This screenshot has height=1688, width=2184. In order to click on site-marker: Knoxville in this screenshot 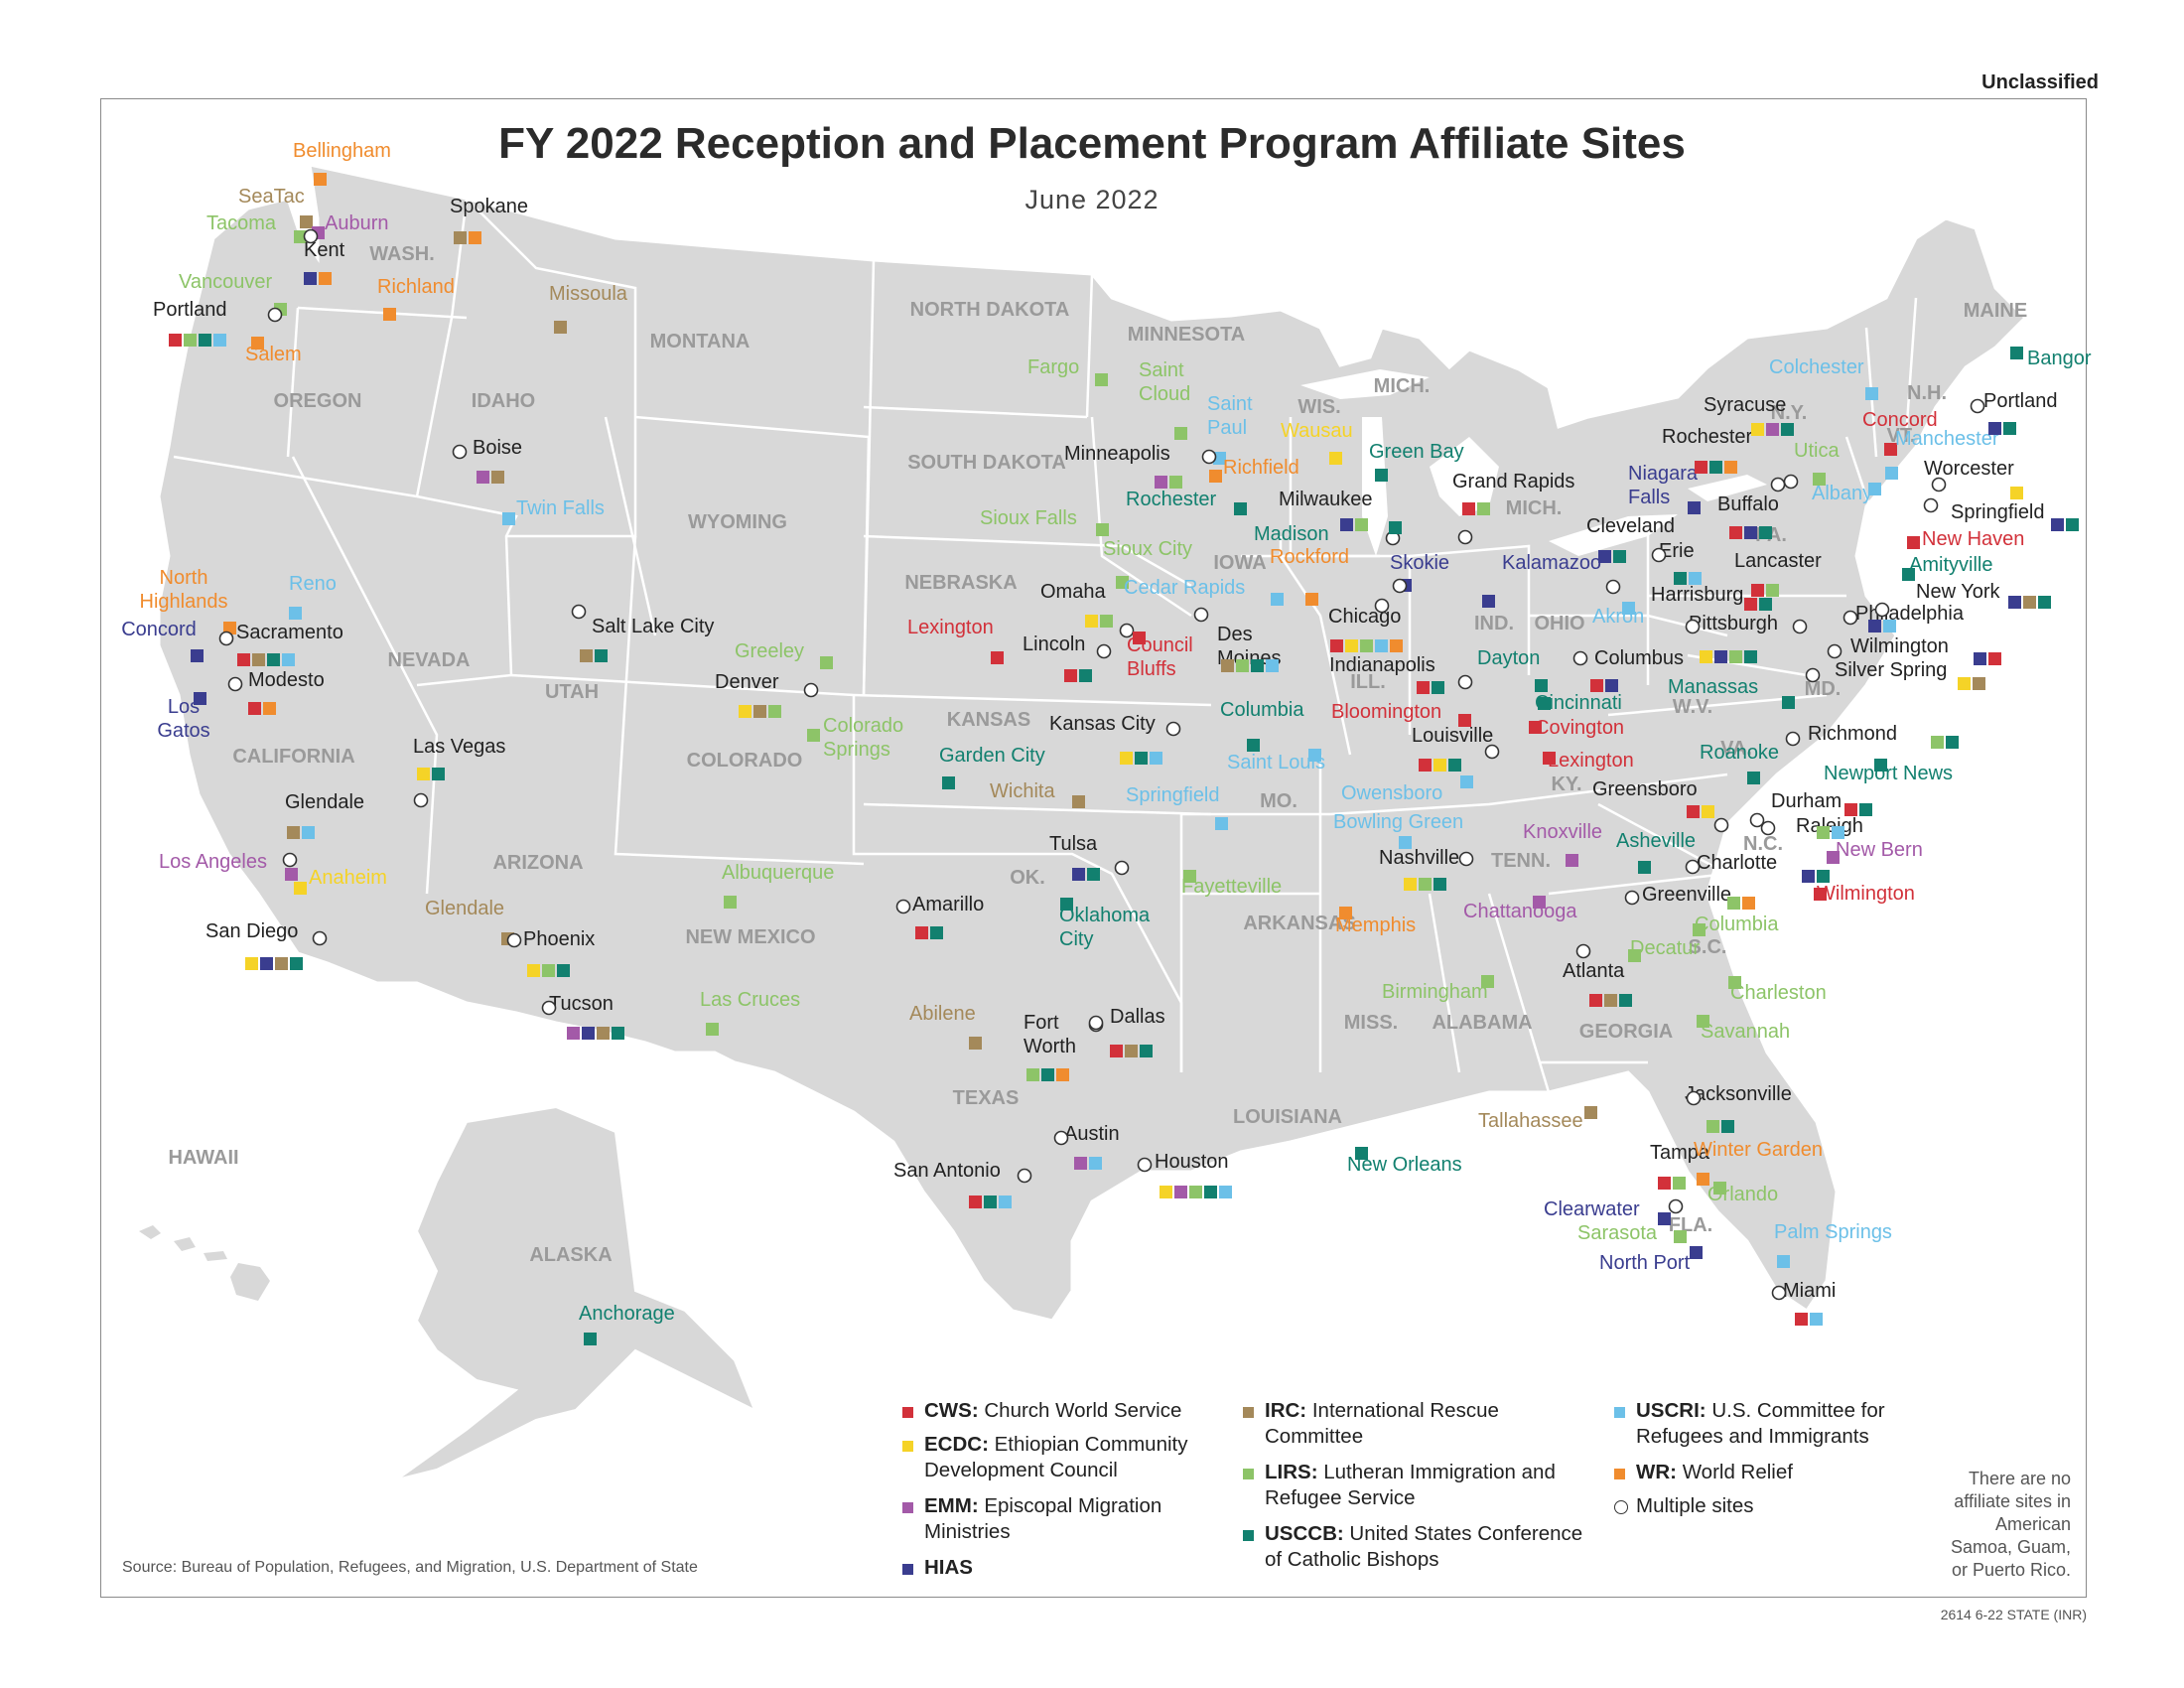, I will do `click(1562, 844)`.